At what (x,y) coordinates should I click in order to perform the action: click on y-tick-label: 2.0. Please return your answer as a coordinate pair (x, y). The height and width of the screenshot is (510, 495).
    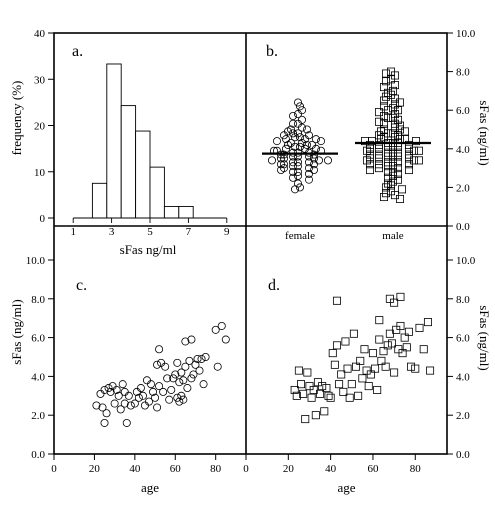
    Looking at the image, I should click on (463, 188).